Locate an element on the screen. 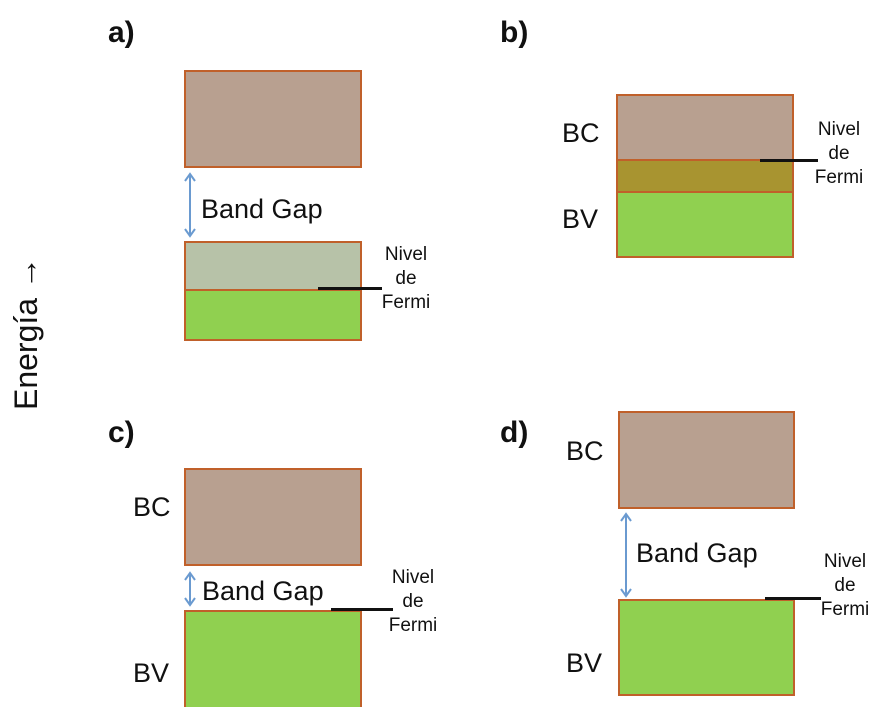  panel-c-label: c) is located at coordinates (121, 432).